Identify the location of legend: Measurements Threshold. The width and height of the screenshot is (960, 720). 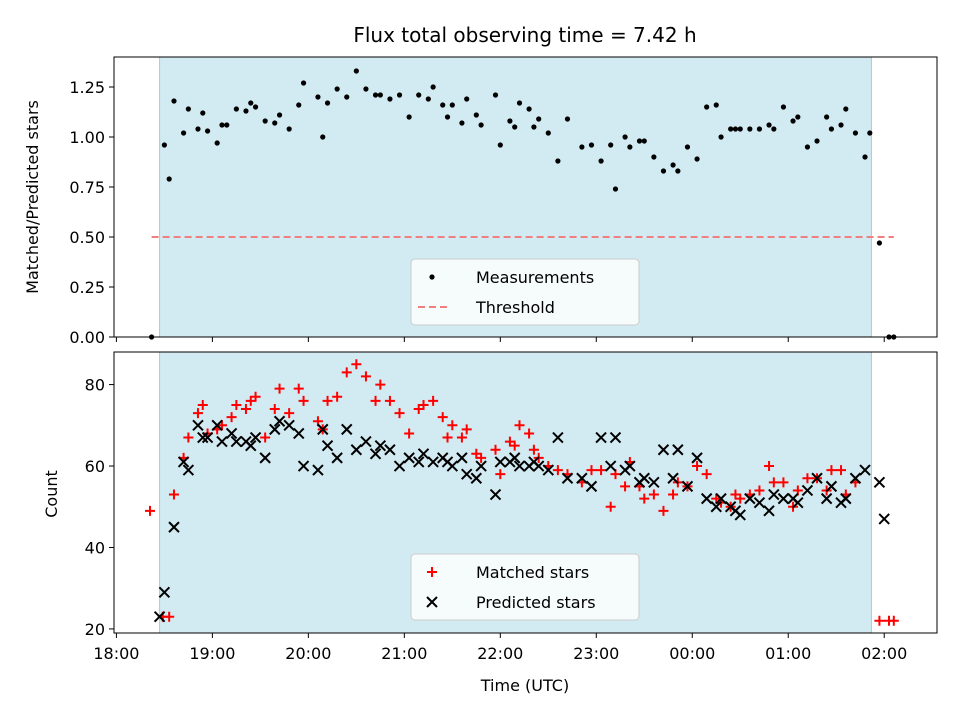
(525, 292).